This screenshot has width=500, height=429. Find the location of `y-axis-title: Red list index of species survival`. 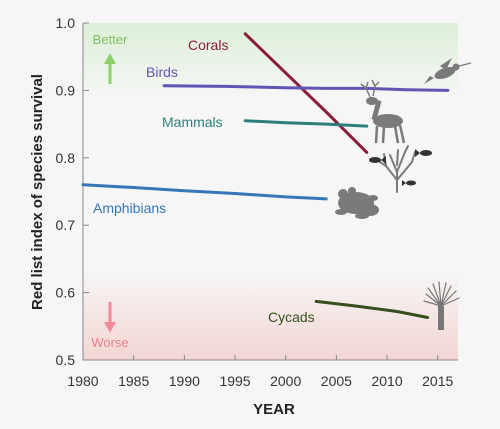

y-axis-title: Red list index of species survival is located at coordinates (37, 192).